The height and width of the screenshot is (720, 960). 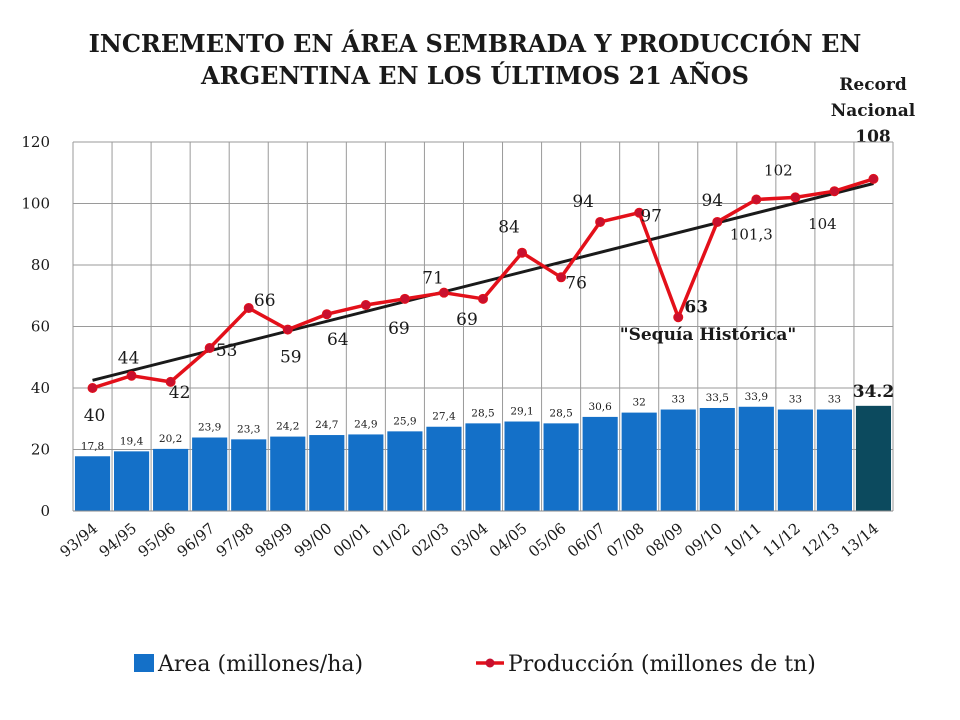 I want to click on area-bar-label-4: 23,3, so click(x=248, y=429).